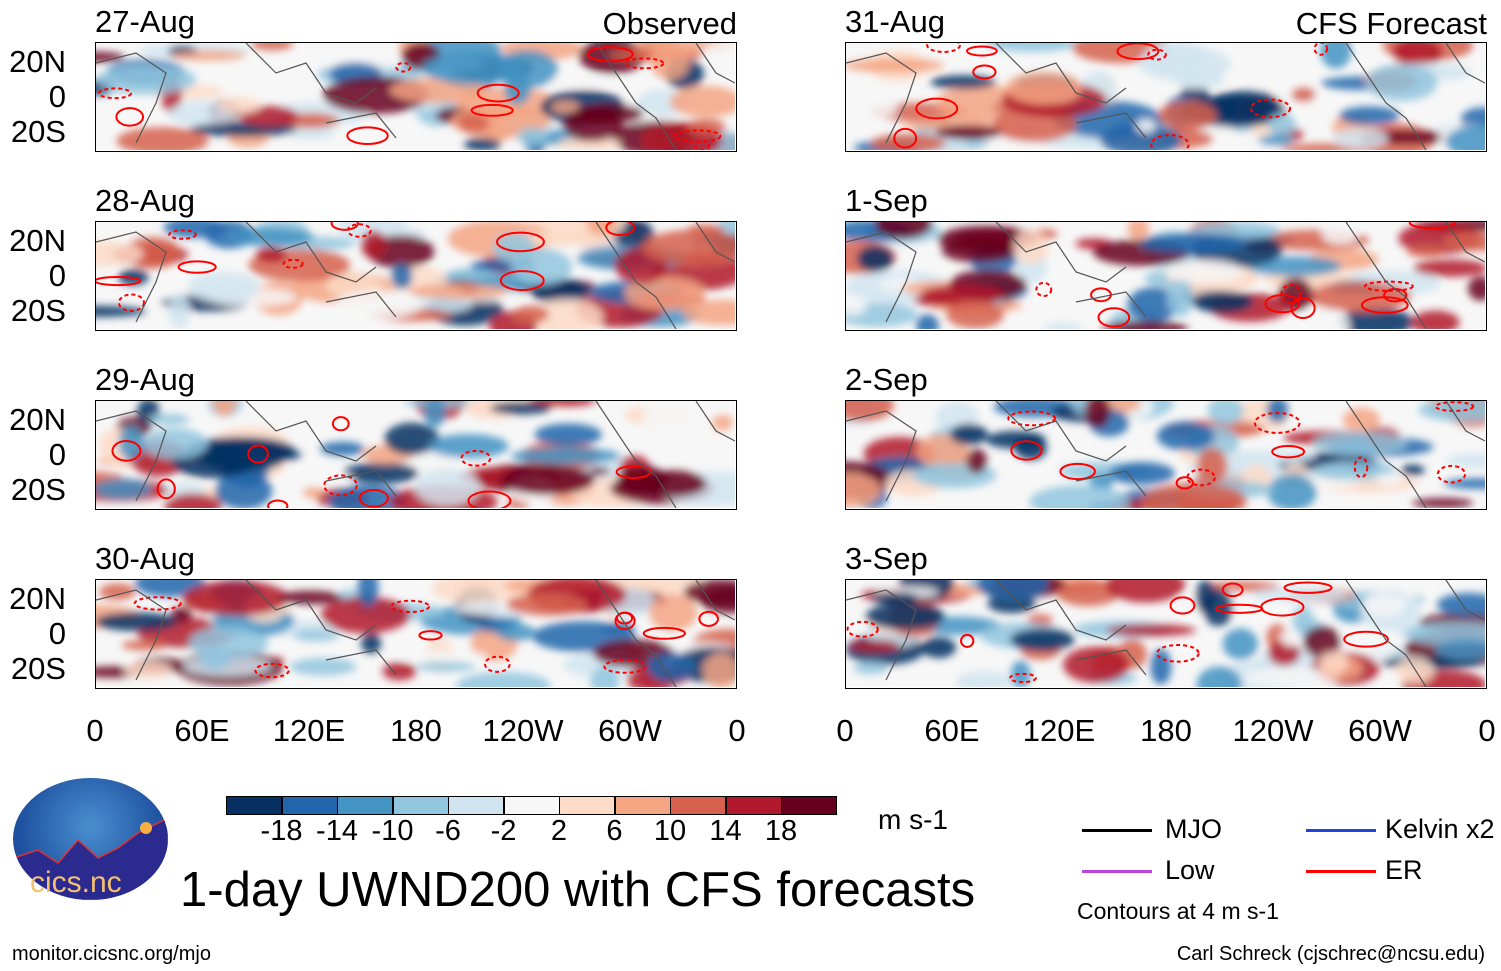 The image size is (1501, 971). Describe the element at coordinates (145, 200) in the screenshot. I see `panel-date: 28-Aug` at that location.